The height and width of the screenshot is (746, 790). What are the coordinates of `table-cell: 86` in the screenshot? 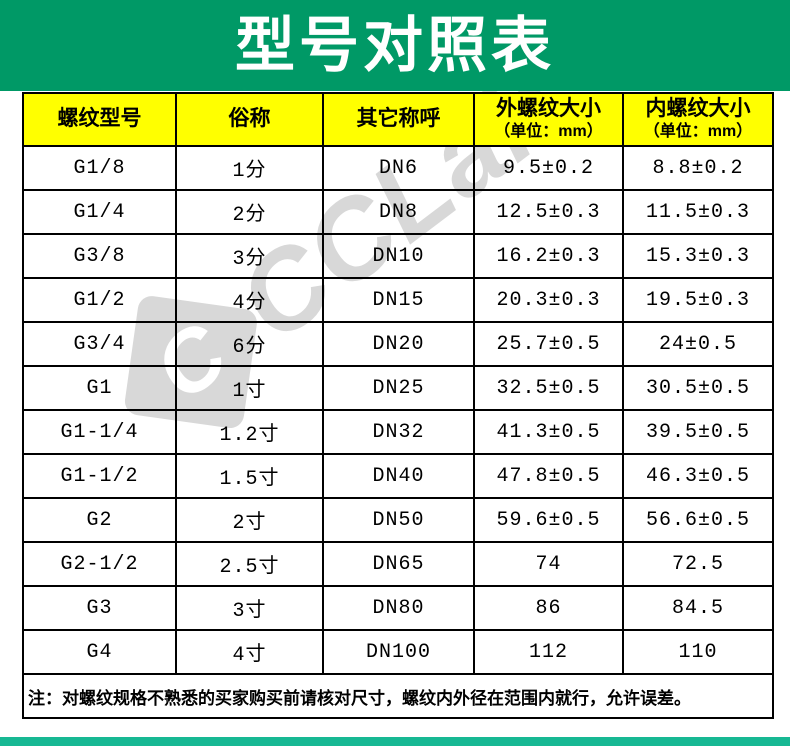 It's located at (548, 608).